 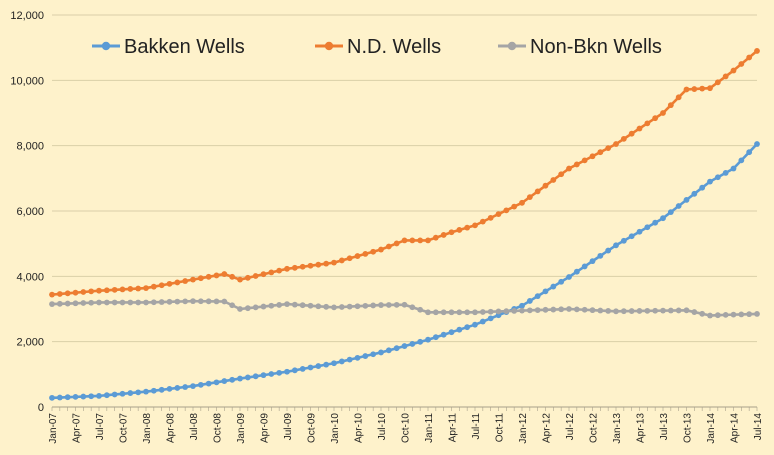 I want to click on x-tick-label: Jul-08, so click(x=194, y=427).